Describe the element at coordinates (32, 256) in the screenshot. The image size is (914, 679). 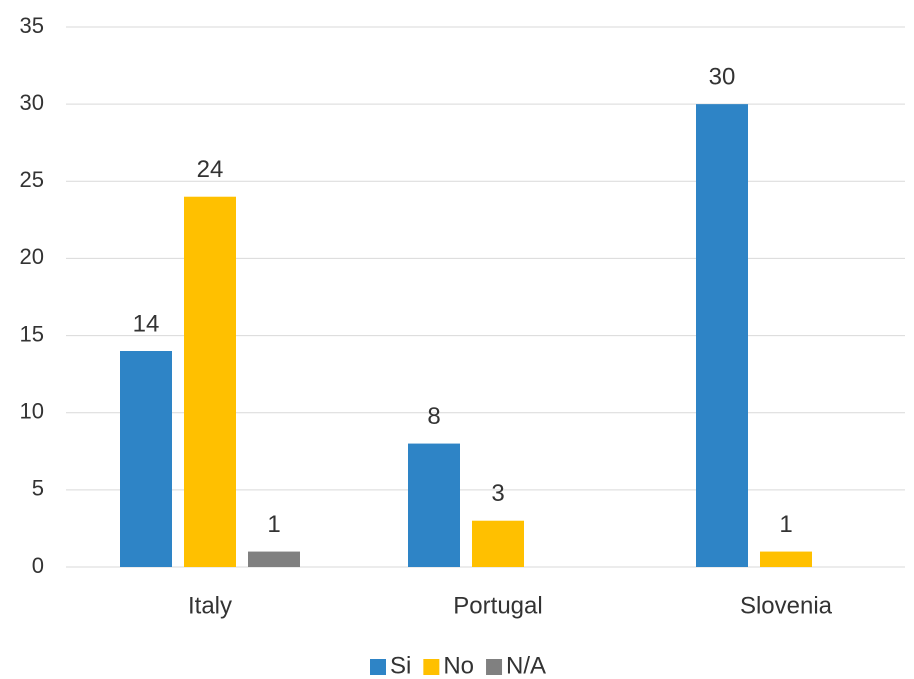
I see `y-tick-label: 20` at that location.